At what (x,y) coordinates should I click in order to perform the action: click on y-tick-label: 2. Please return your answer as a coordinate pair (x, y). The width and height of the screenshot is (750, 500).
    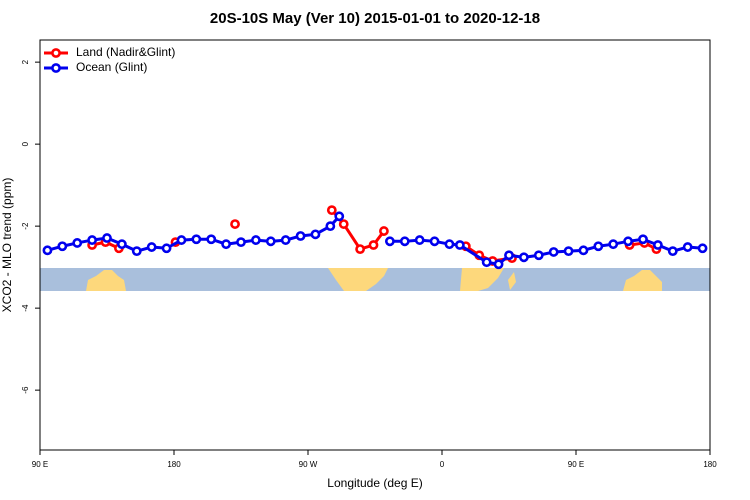
    Looking at the image, I should click on (25, 61).